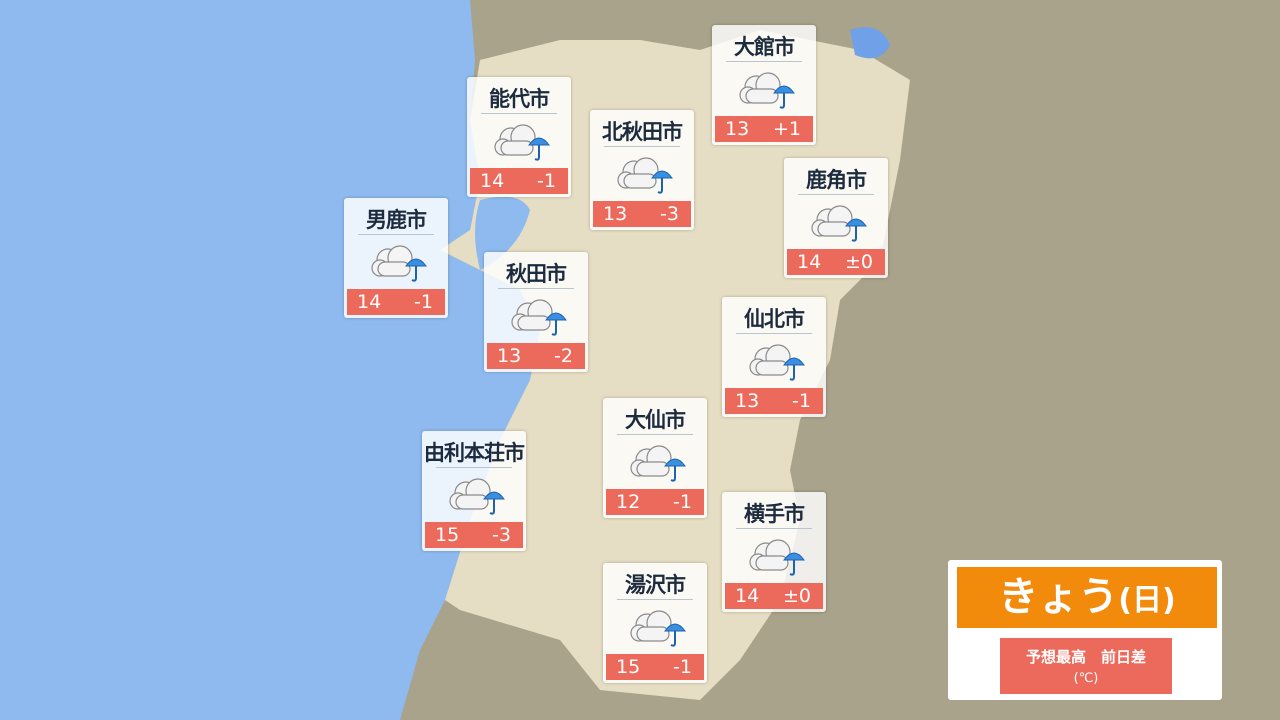 Image resolution: width=1280 pixels, height=720 pixels. Describe the element at coordinates (774, 401) in the screenshot. I see `temp-bar: 13 -1` at that location.